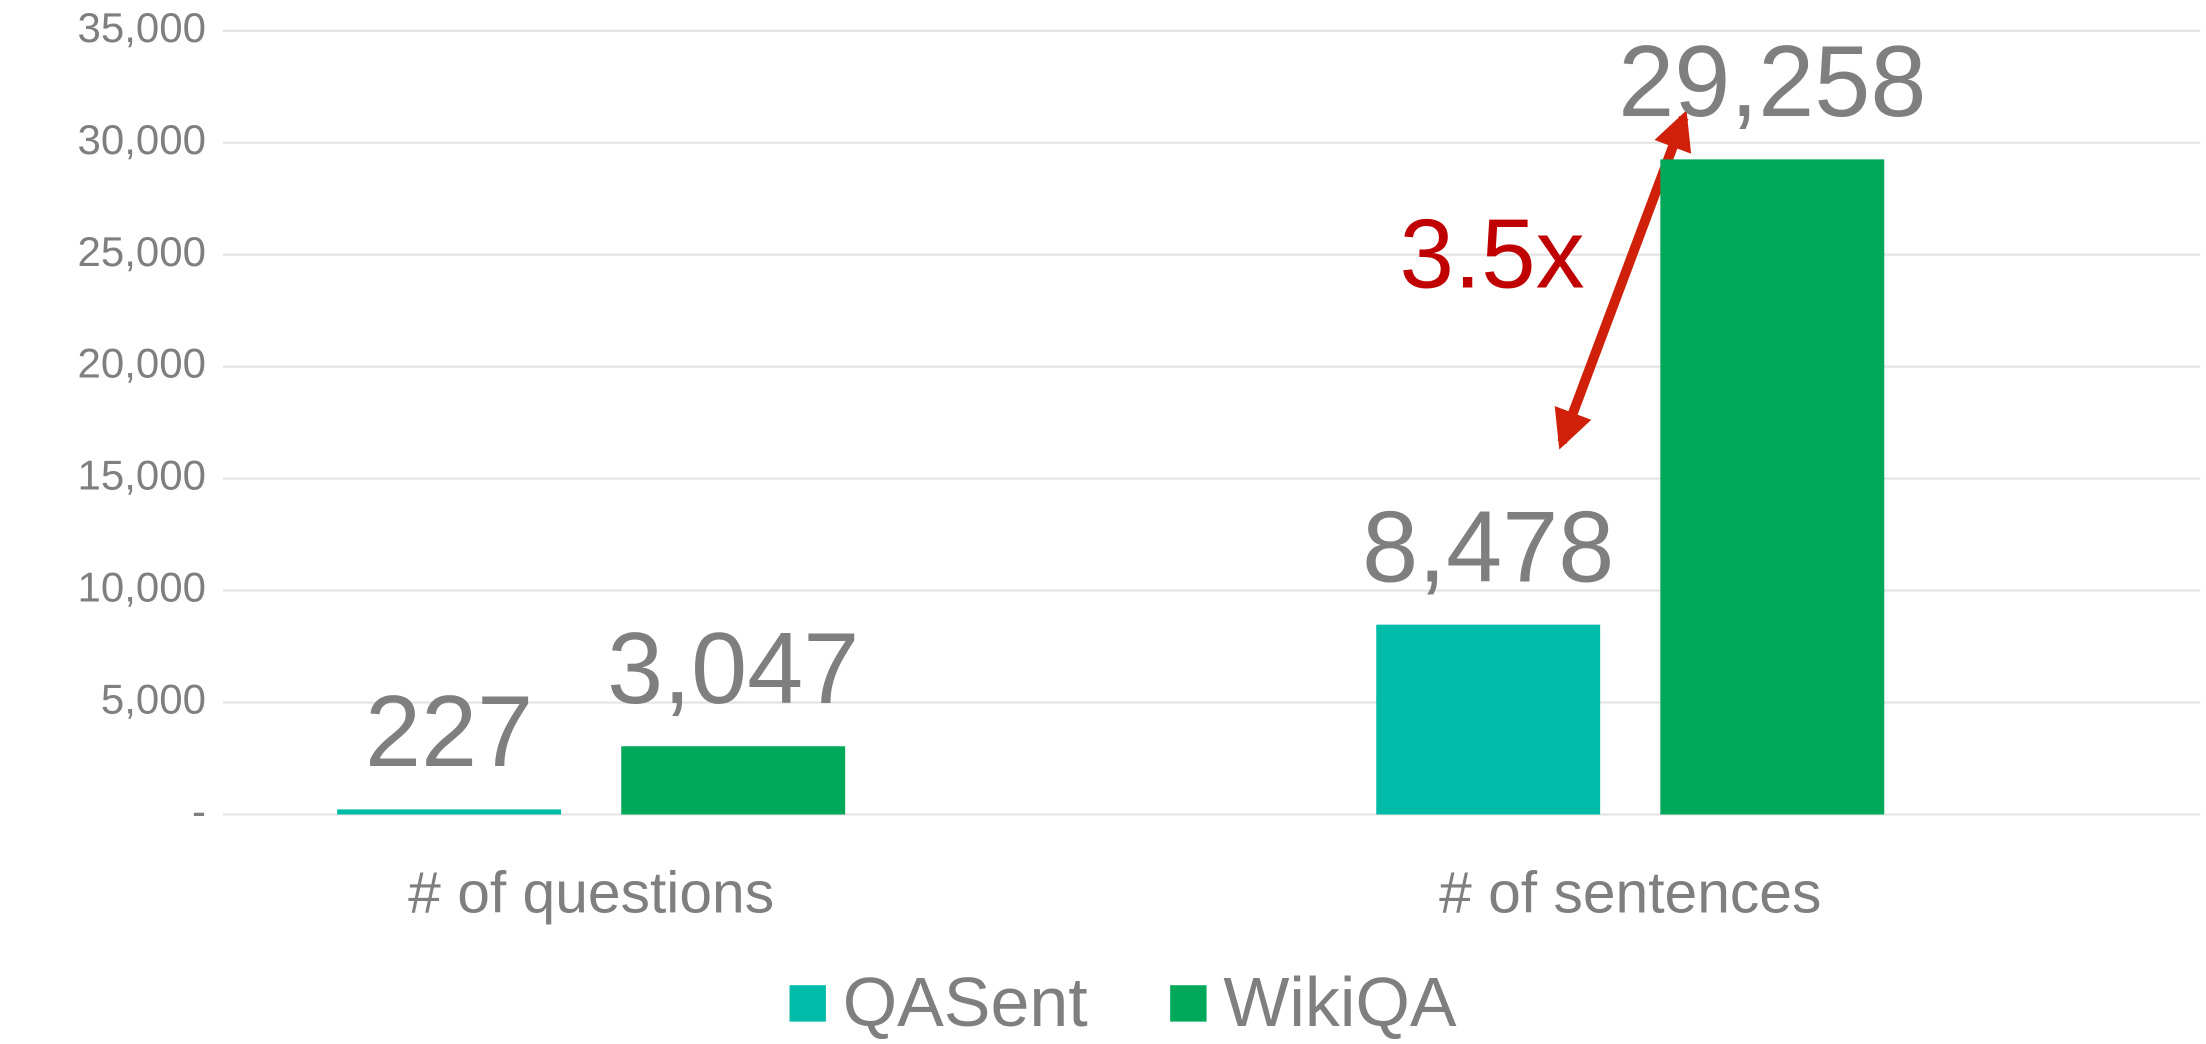 This screenshot has height=1044, width=2206. Describe the element at coordinates (733, 669) in the screenshot. I see `data-label: 3,047` at that location.